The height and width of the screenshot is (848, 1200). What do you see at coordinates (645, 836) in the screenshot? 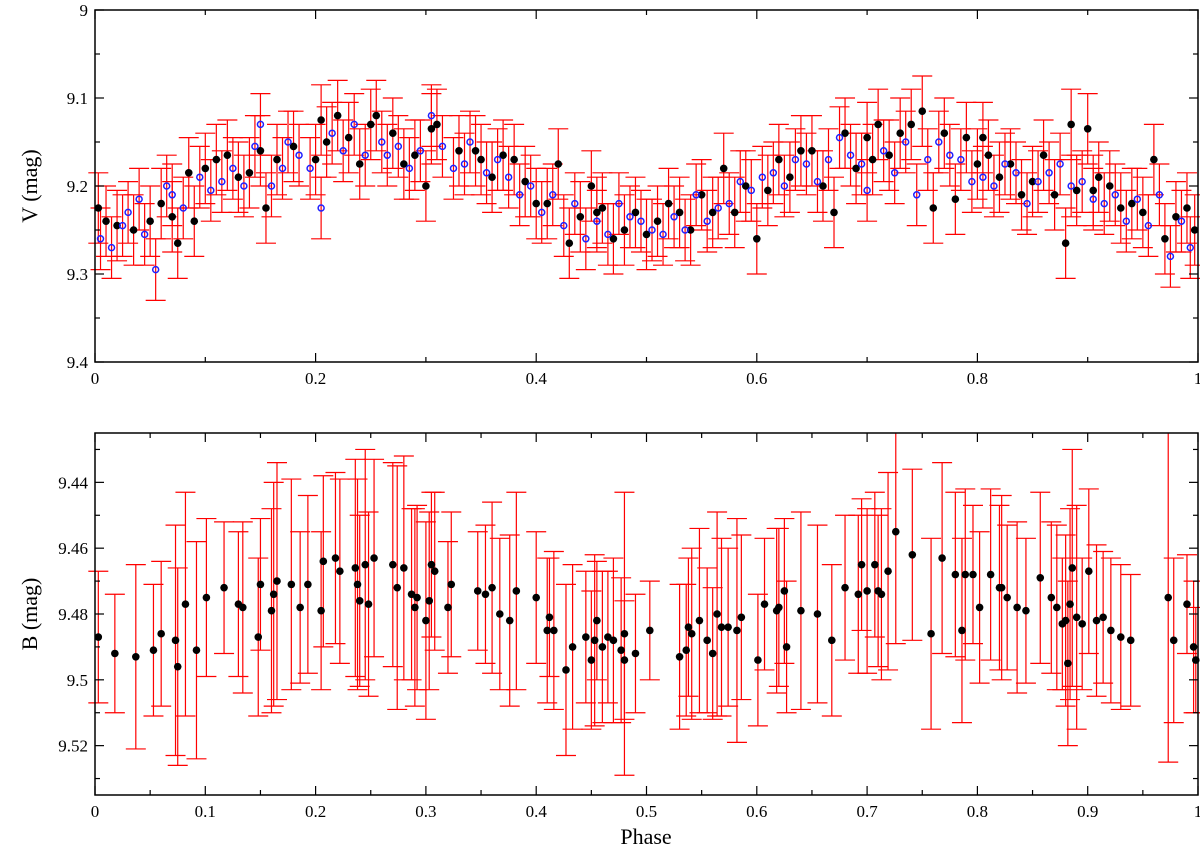
I see `x-axis-title: Phase` at bounding box center [645, 836].